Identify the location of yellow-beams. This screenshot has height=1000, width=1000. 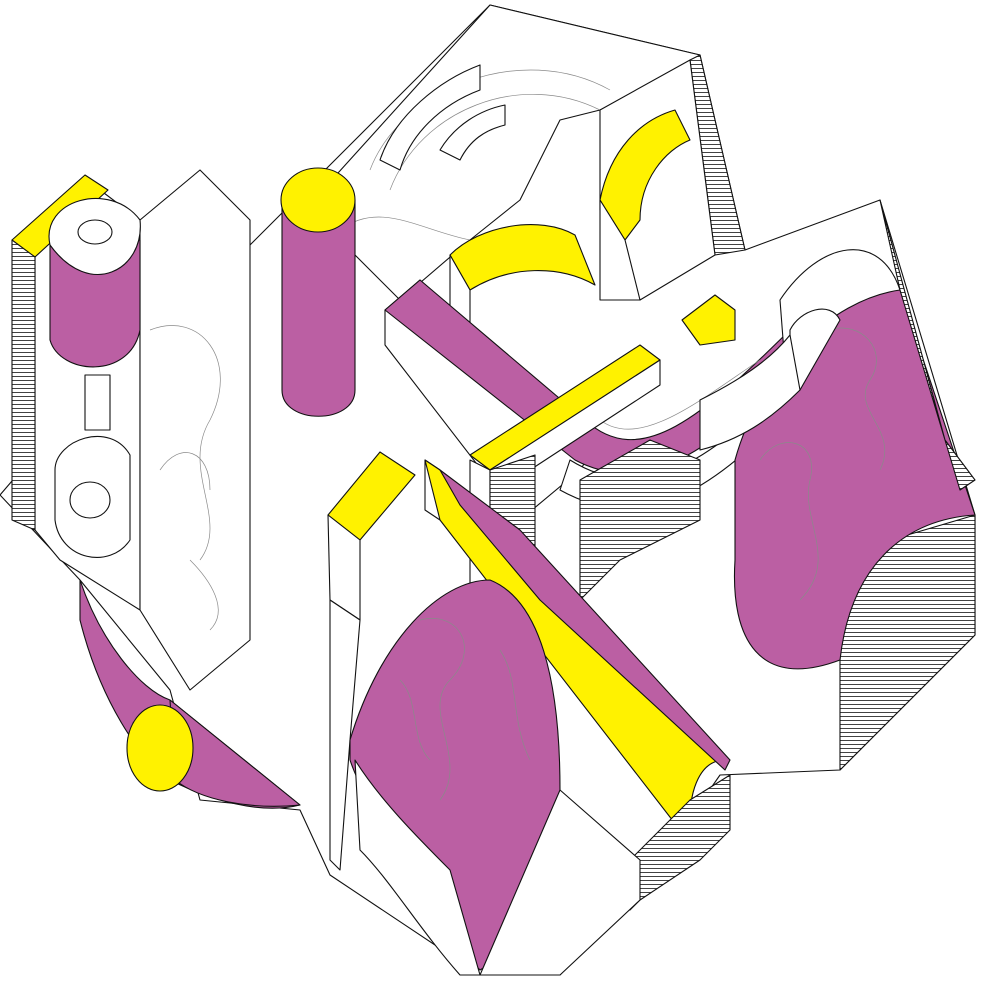
(494, 482).